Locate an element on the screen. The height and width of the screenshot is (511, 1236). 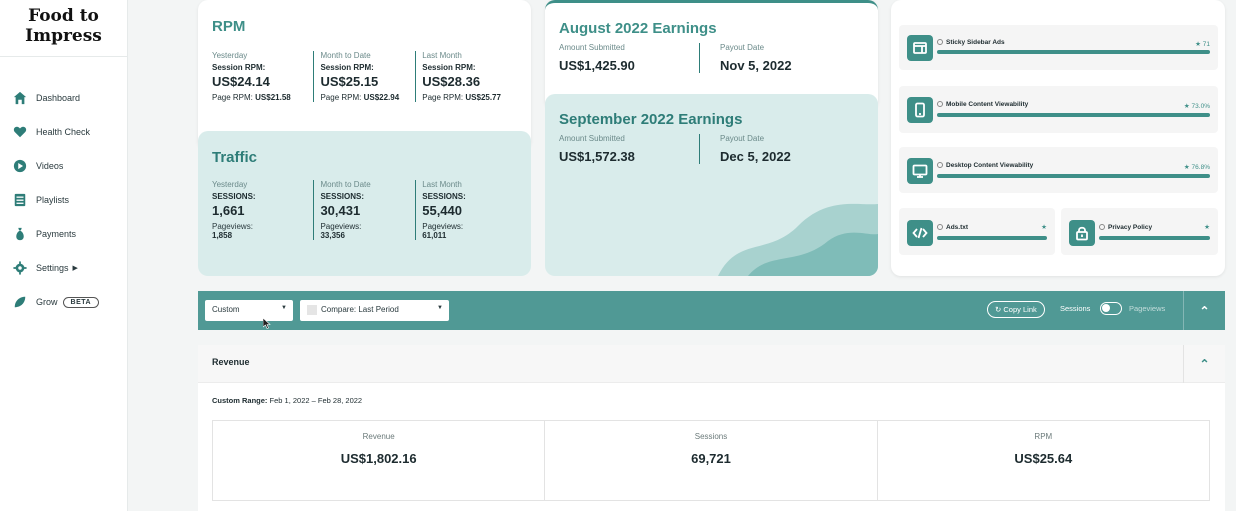
brand-logo: Food to Impress is located at coordinates (63, 28).